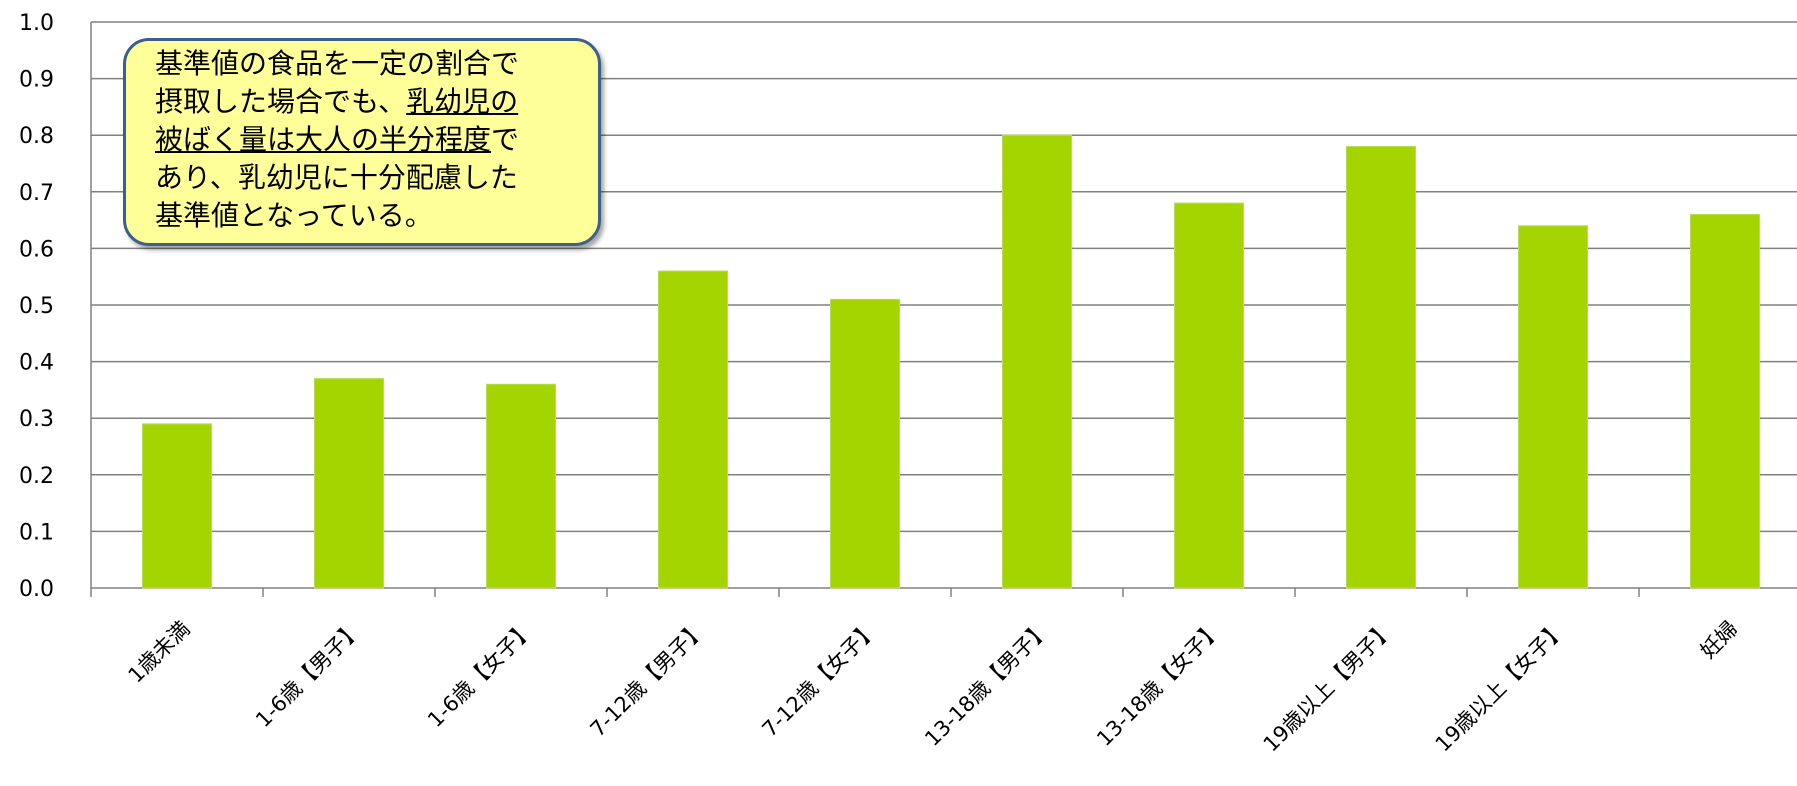 This screenshot has width=1797, height=786. I want to click on annotation-line: 被ばく量は大人の半分程度で, so click(369, 140).